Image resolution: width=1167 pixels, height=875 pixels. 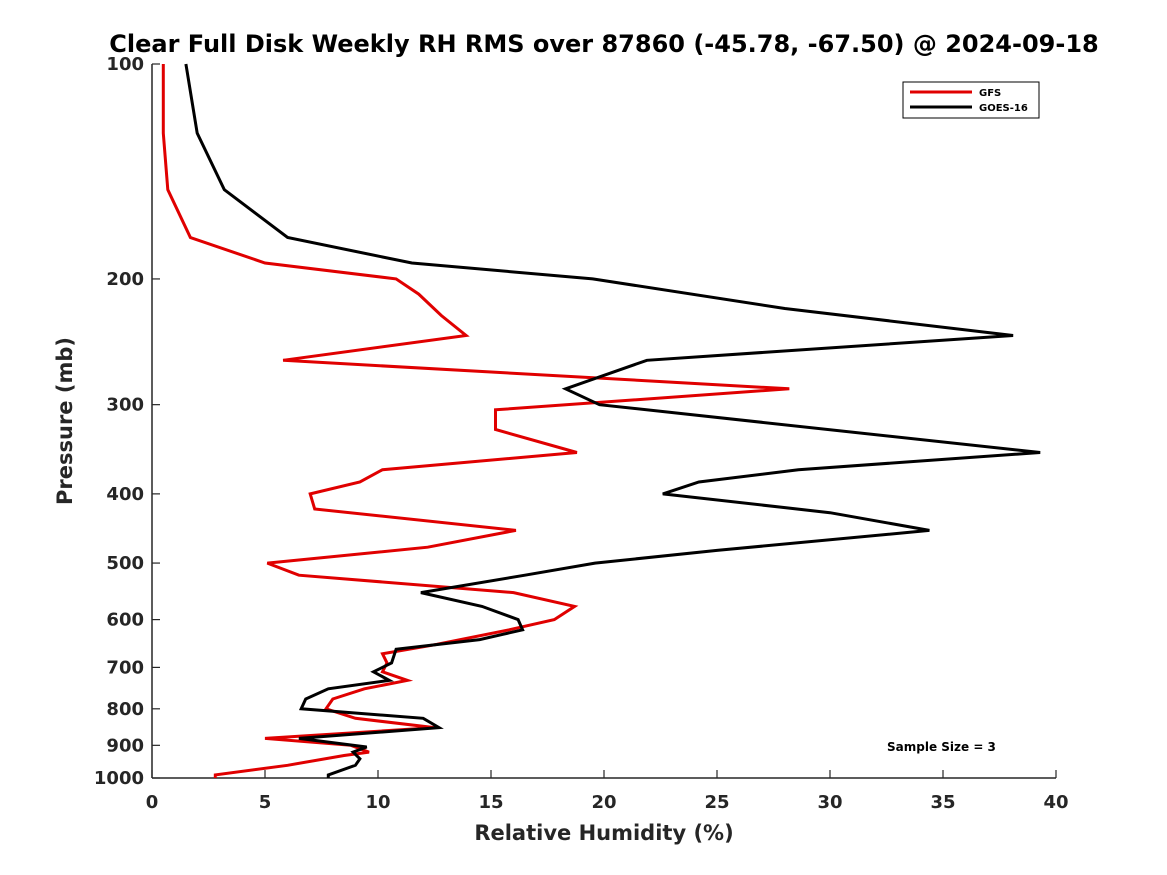 What do you see at coordinates (152, 802) in the screenshot?
I see `x-tick-label: 0` at bounding box center [152, 802].